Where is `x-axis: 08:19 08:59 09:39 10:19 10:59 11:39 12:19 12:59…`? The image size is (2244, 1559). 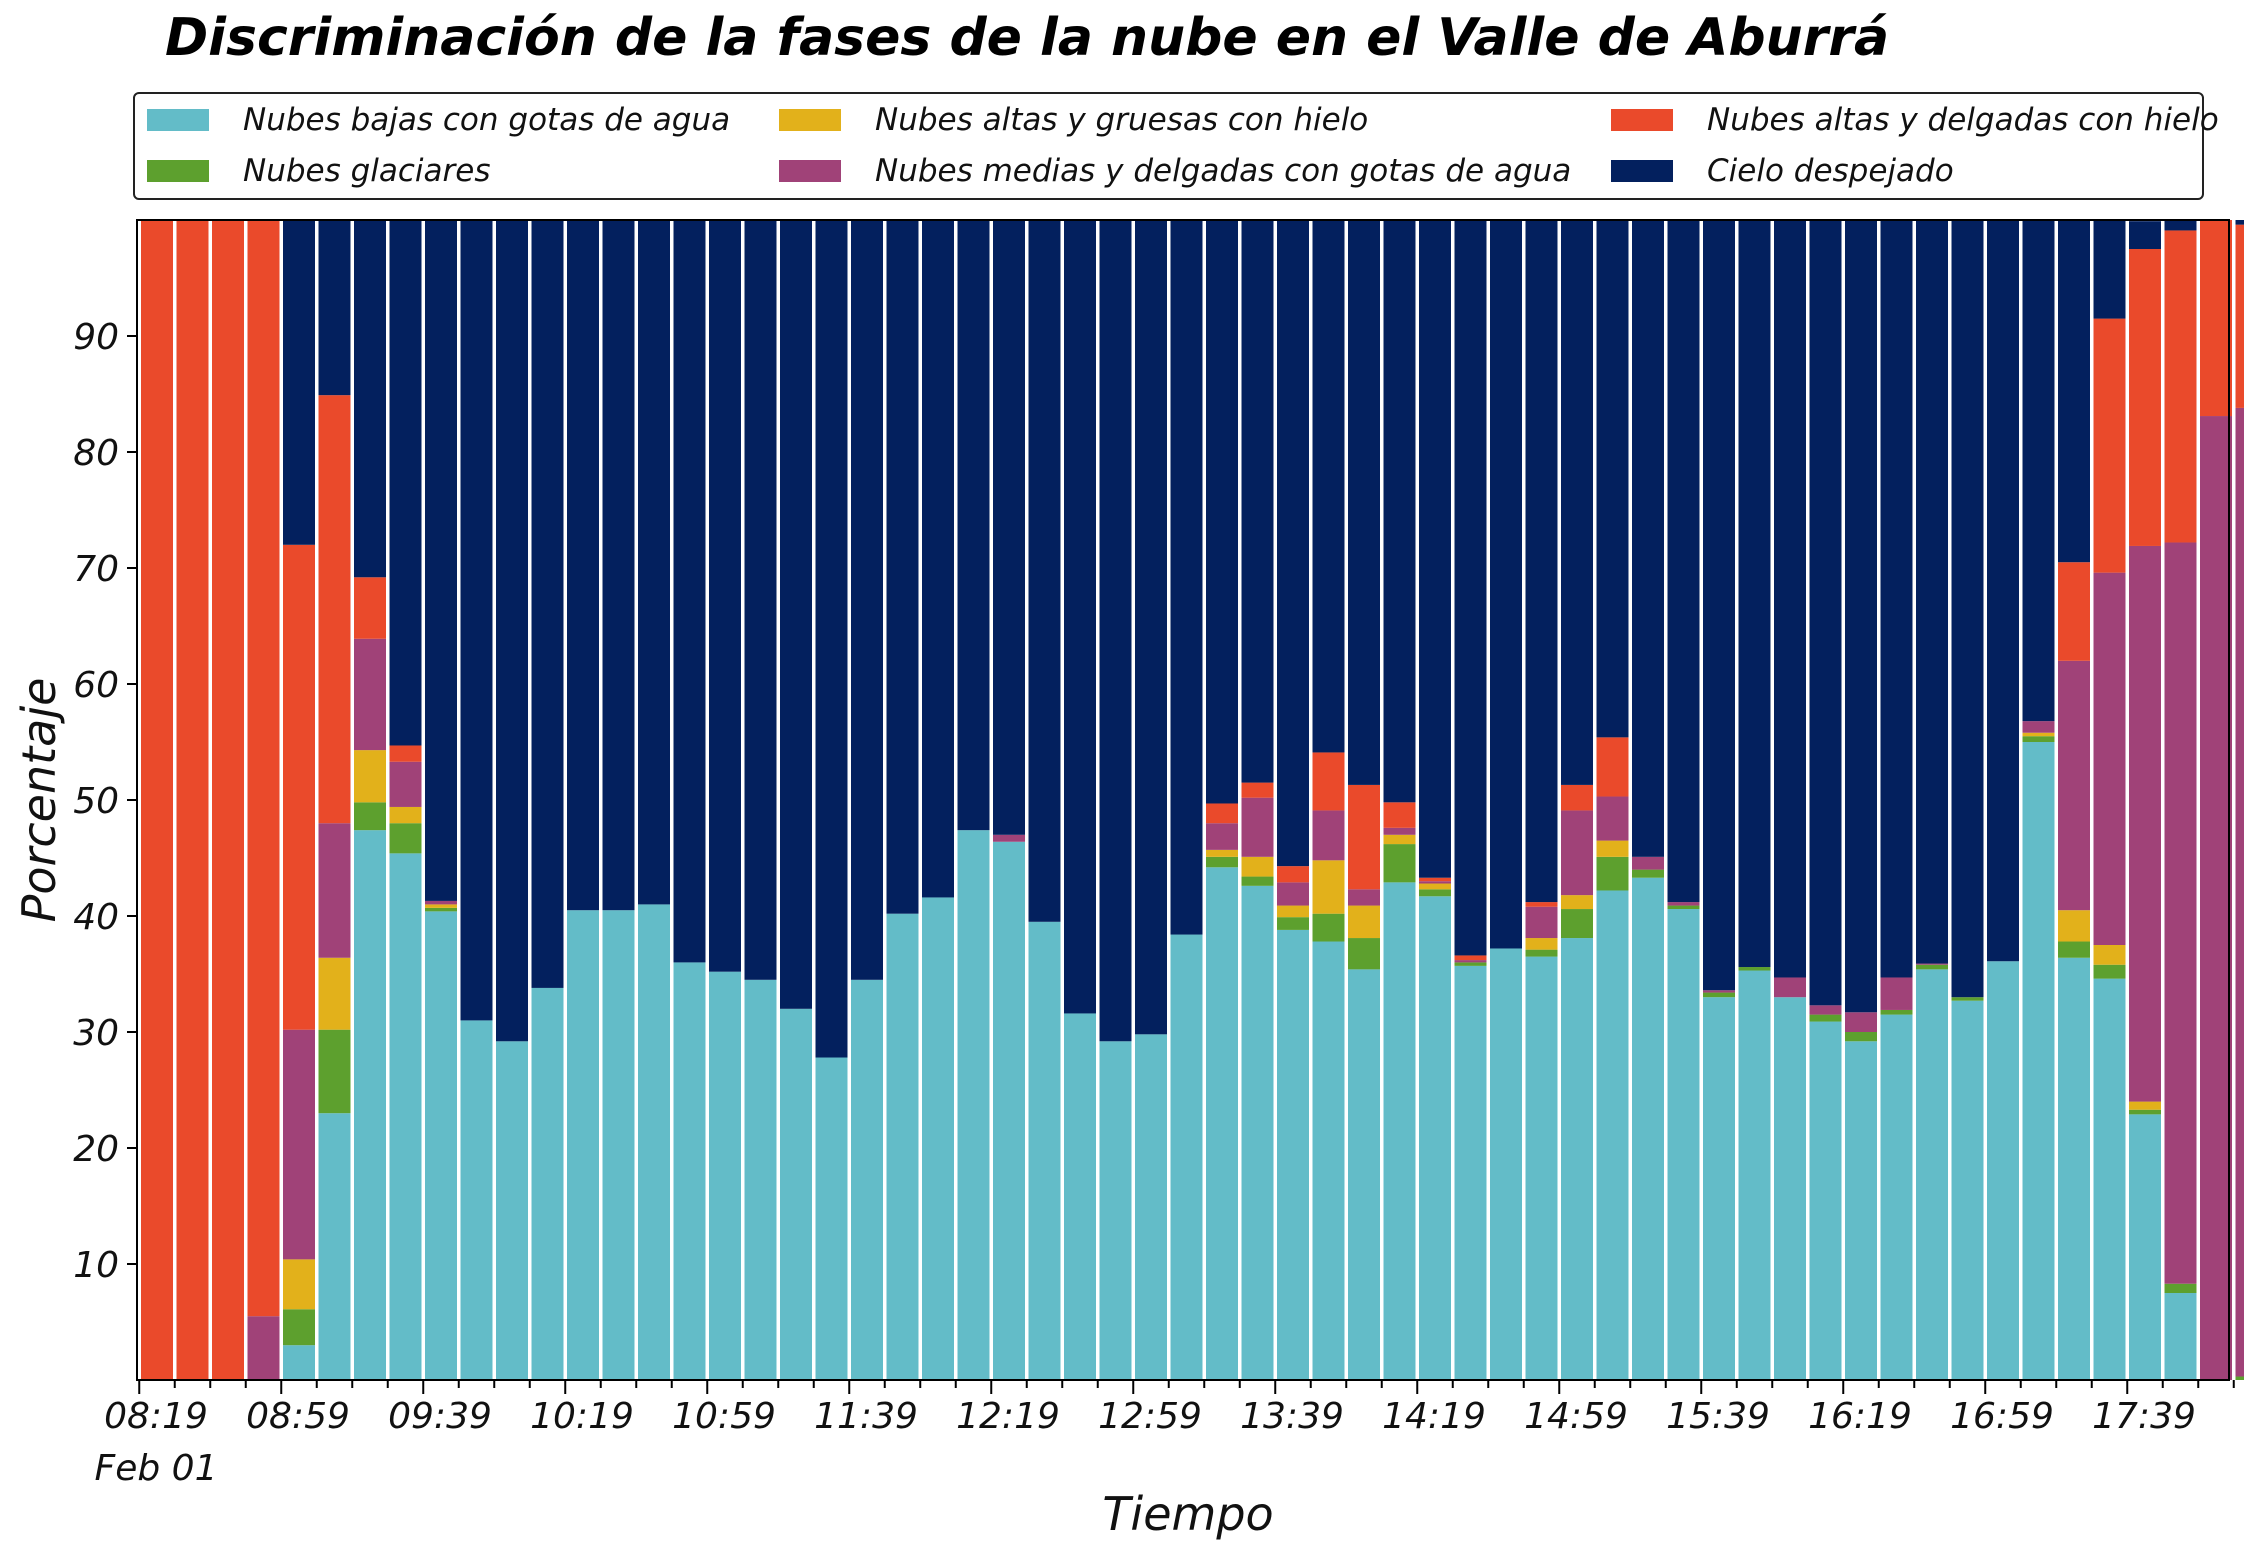
x-axis: 08:19 08:59 09:39 10:19 10:59 11:39 12:19 12:59… is located at coordinates (1165, 1434).